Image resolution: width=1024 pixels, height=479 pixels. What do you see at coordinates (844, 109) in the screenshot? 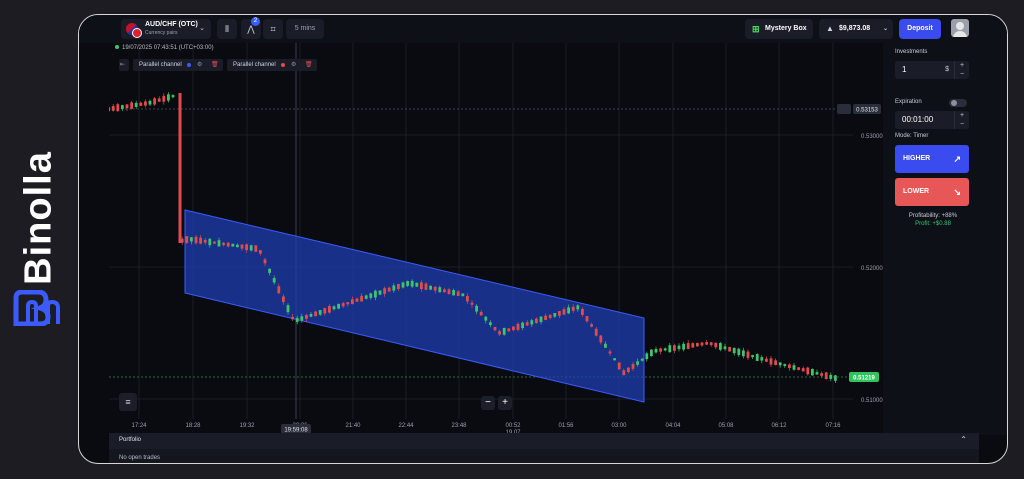
I see `alarm-icon` at bounding box center [844, 109].